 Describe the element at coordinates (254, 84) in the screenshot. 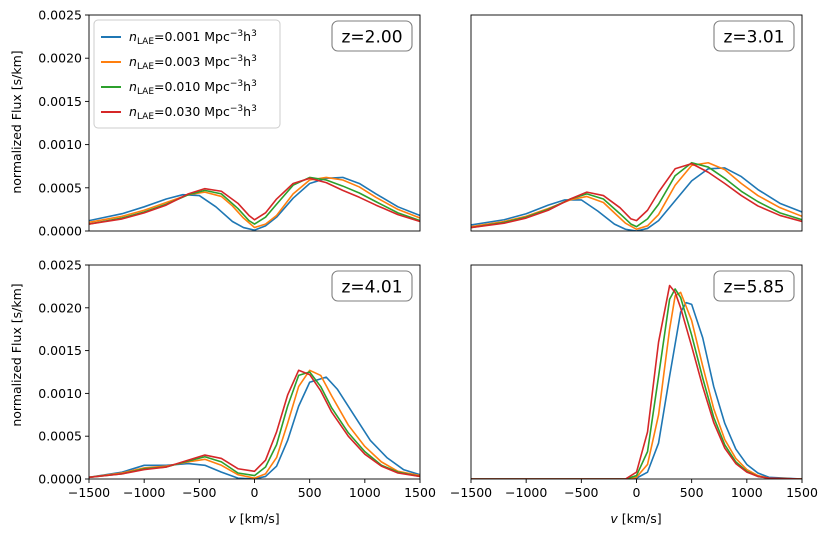

I see `legend-label-2-tailexp: 3` at that location.